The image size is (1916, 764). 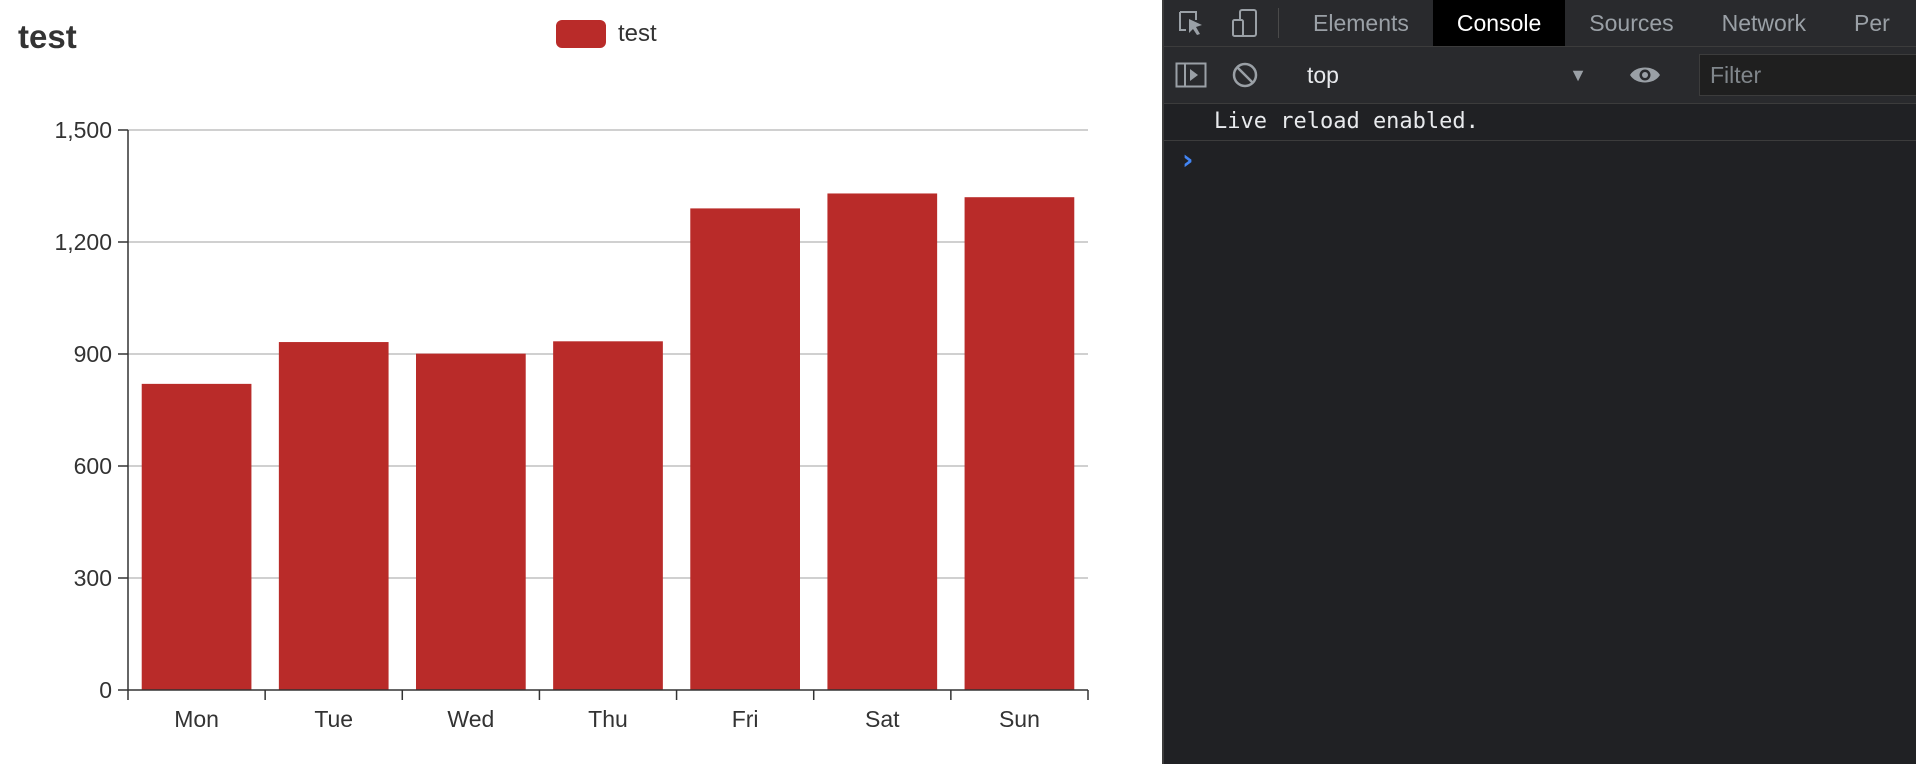 What do you see at coordinates (1499, 23) in the screenshot?
I see `tab-console: Console` at bounding box center [1499, 23].